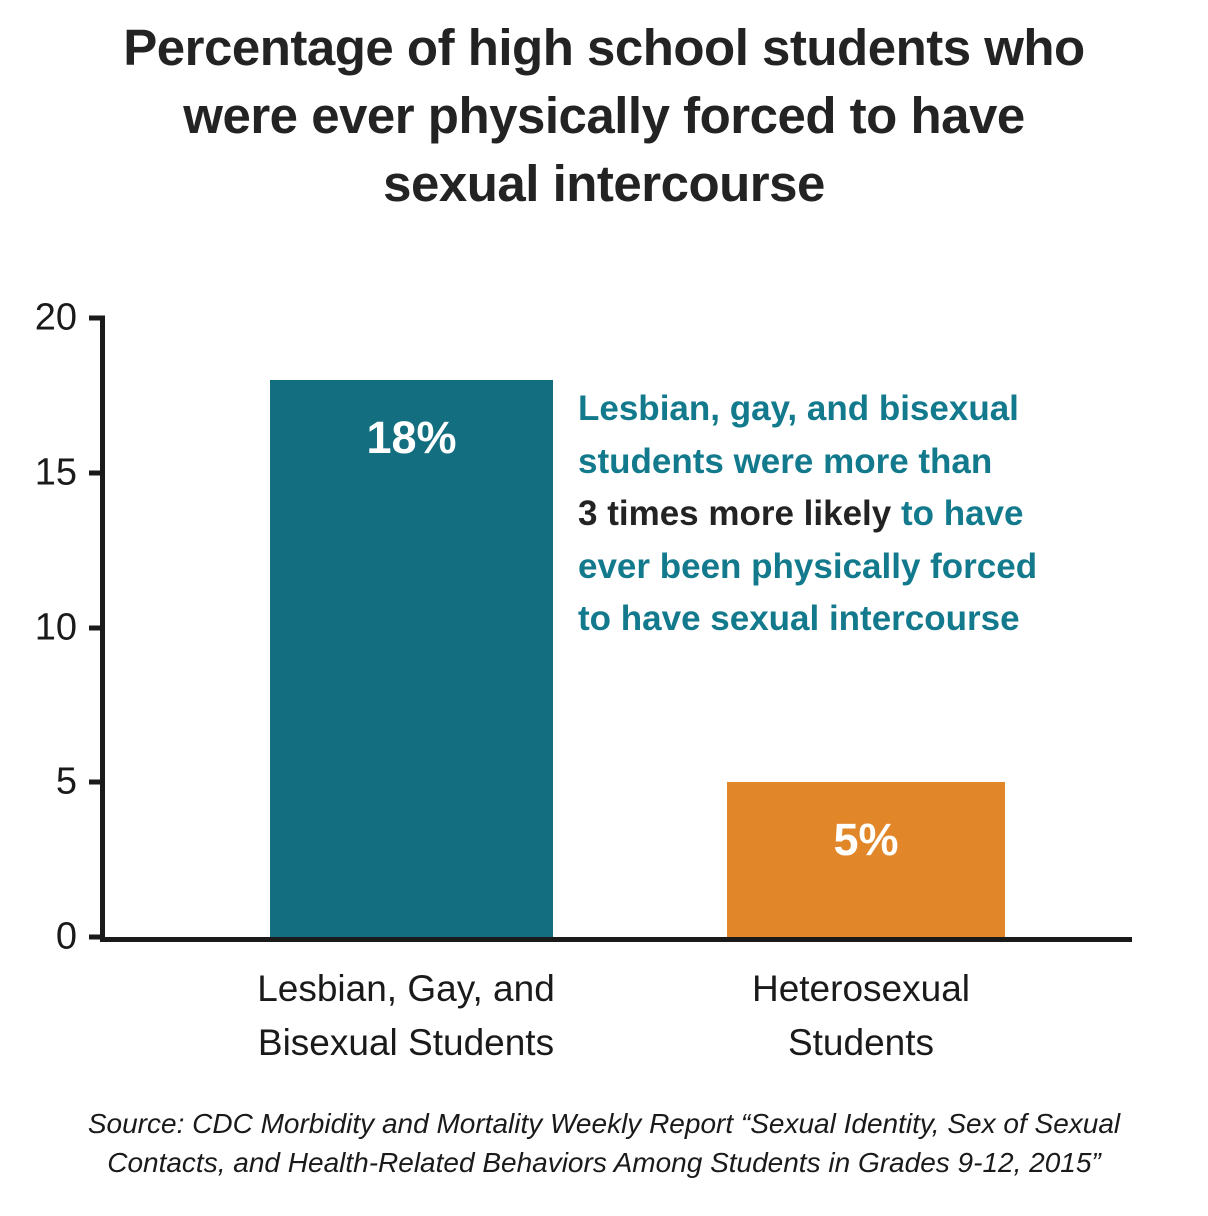  I want to click on y-tick-label: 10, so click(55, 627).